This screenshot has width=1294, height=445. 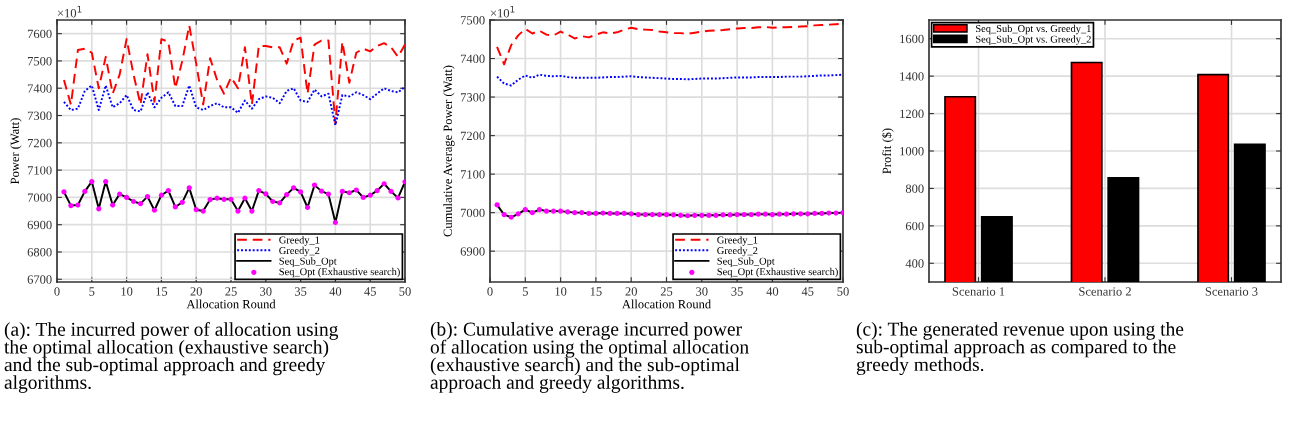 What do you see at coordinates (631, 291) in the screenshot?
I see `x-tick-label: 20` at bounding box center [631, 291].